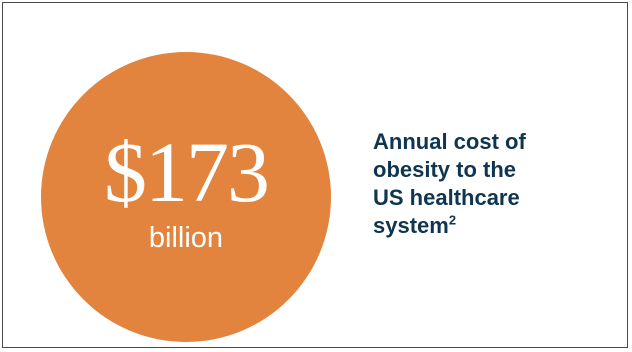  Describe the element at coordinates (411, 225) in the screenshot. I see `caption-last-word: system` at that location.